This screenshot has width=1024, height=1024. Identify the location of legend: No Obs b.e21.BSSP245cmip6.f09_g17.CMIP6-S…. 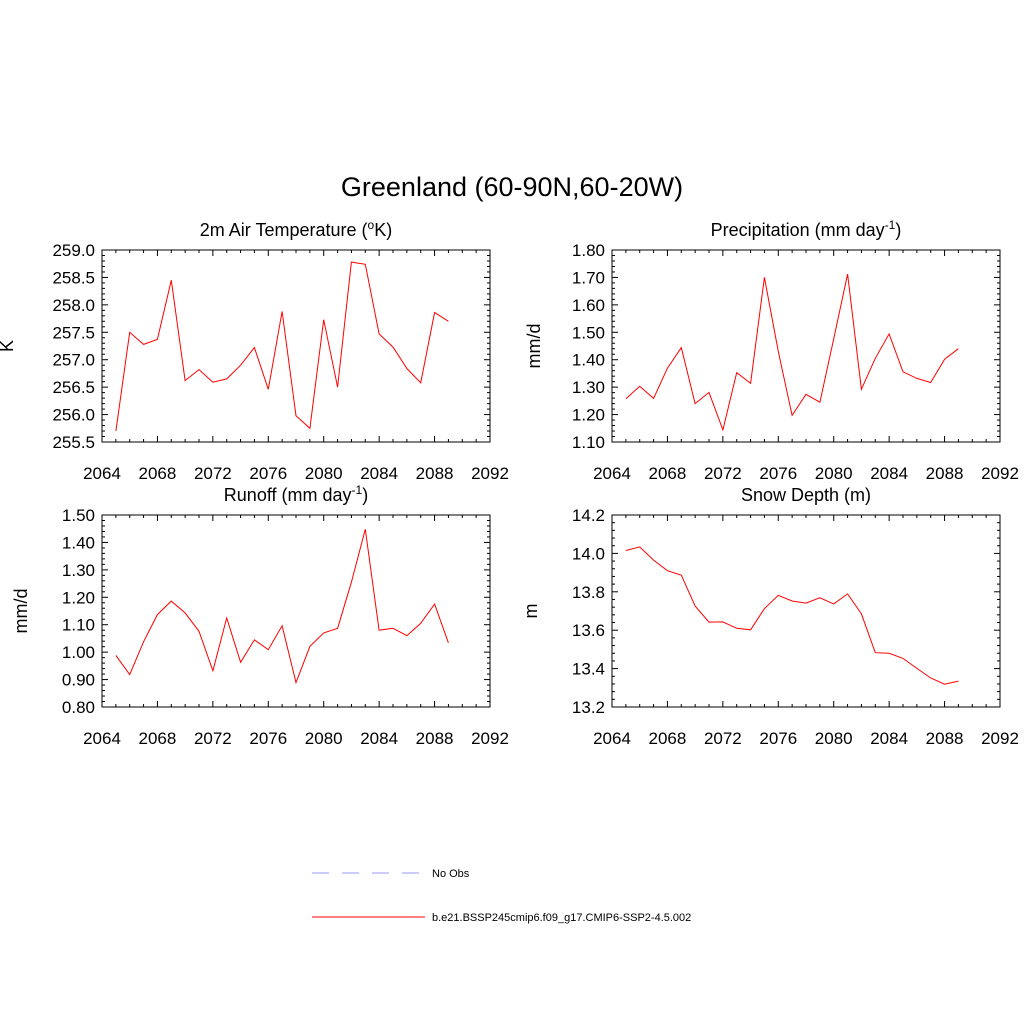
(501, 896).